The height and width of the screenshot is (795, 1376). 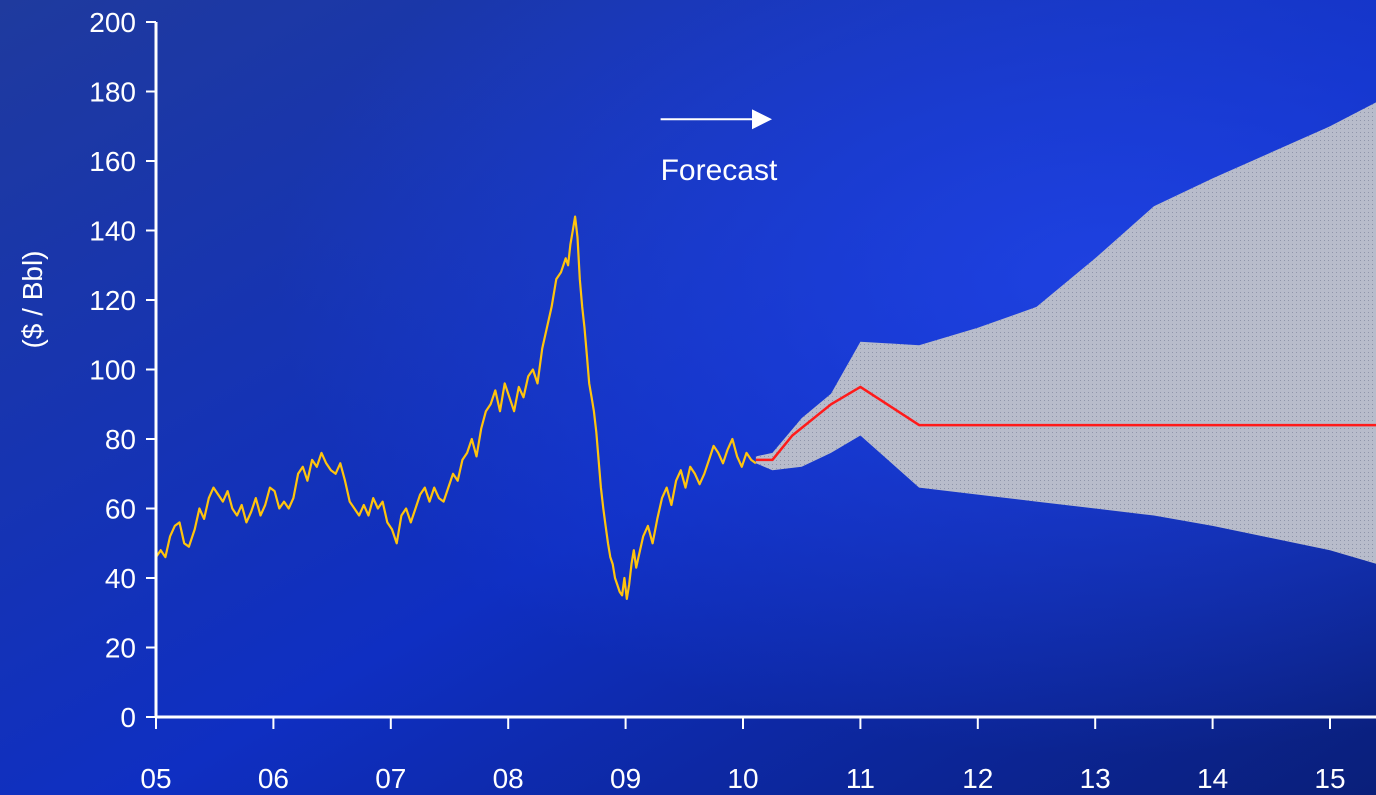 What do you see at coordinates (977, 778) in the screenshot?
I see `x-tick-label: 12` at bounding box center [977, 778].